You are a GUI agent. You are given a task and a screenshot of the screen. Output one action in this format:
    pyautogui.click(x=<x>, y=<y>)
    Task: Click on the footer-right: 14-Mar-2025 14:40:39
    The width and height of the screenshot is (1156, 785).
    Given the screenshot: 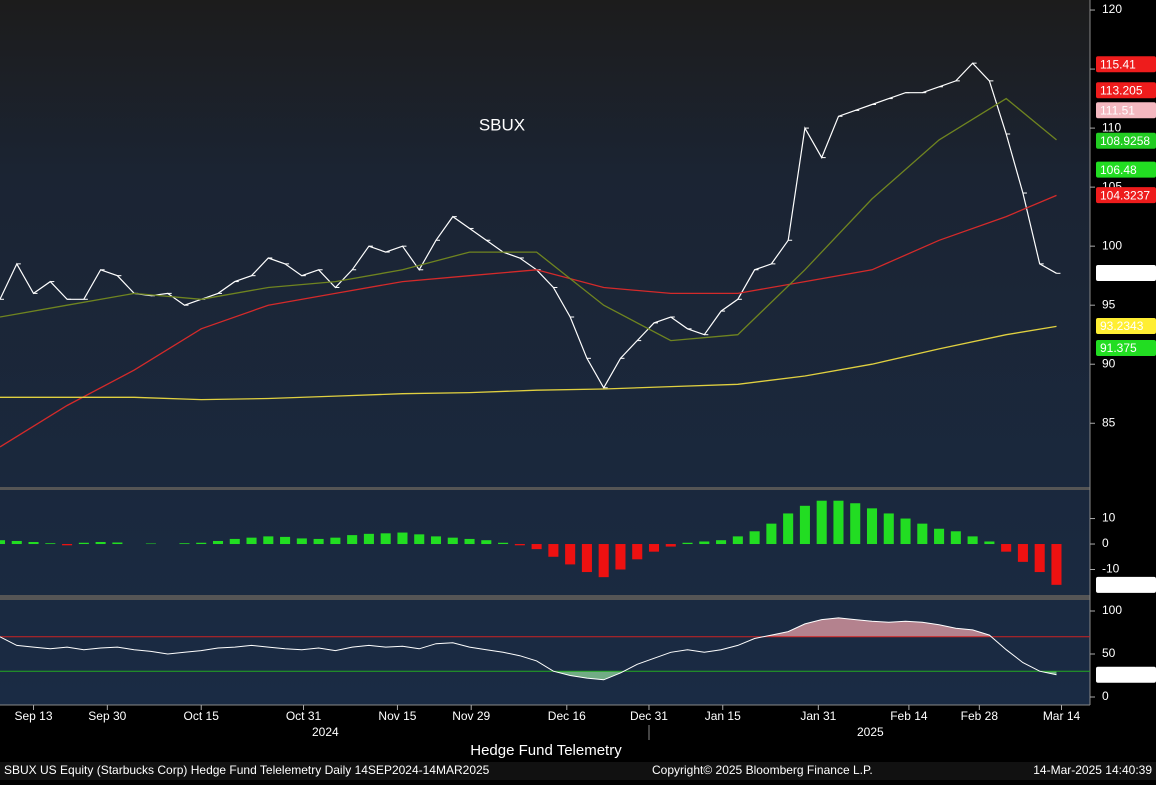 What is the action you would take?
    pyautogui.click(x=1092, y=770)
    